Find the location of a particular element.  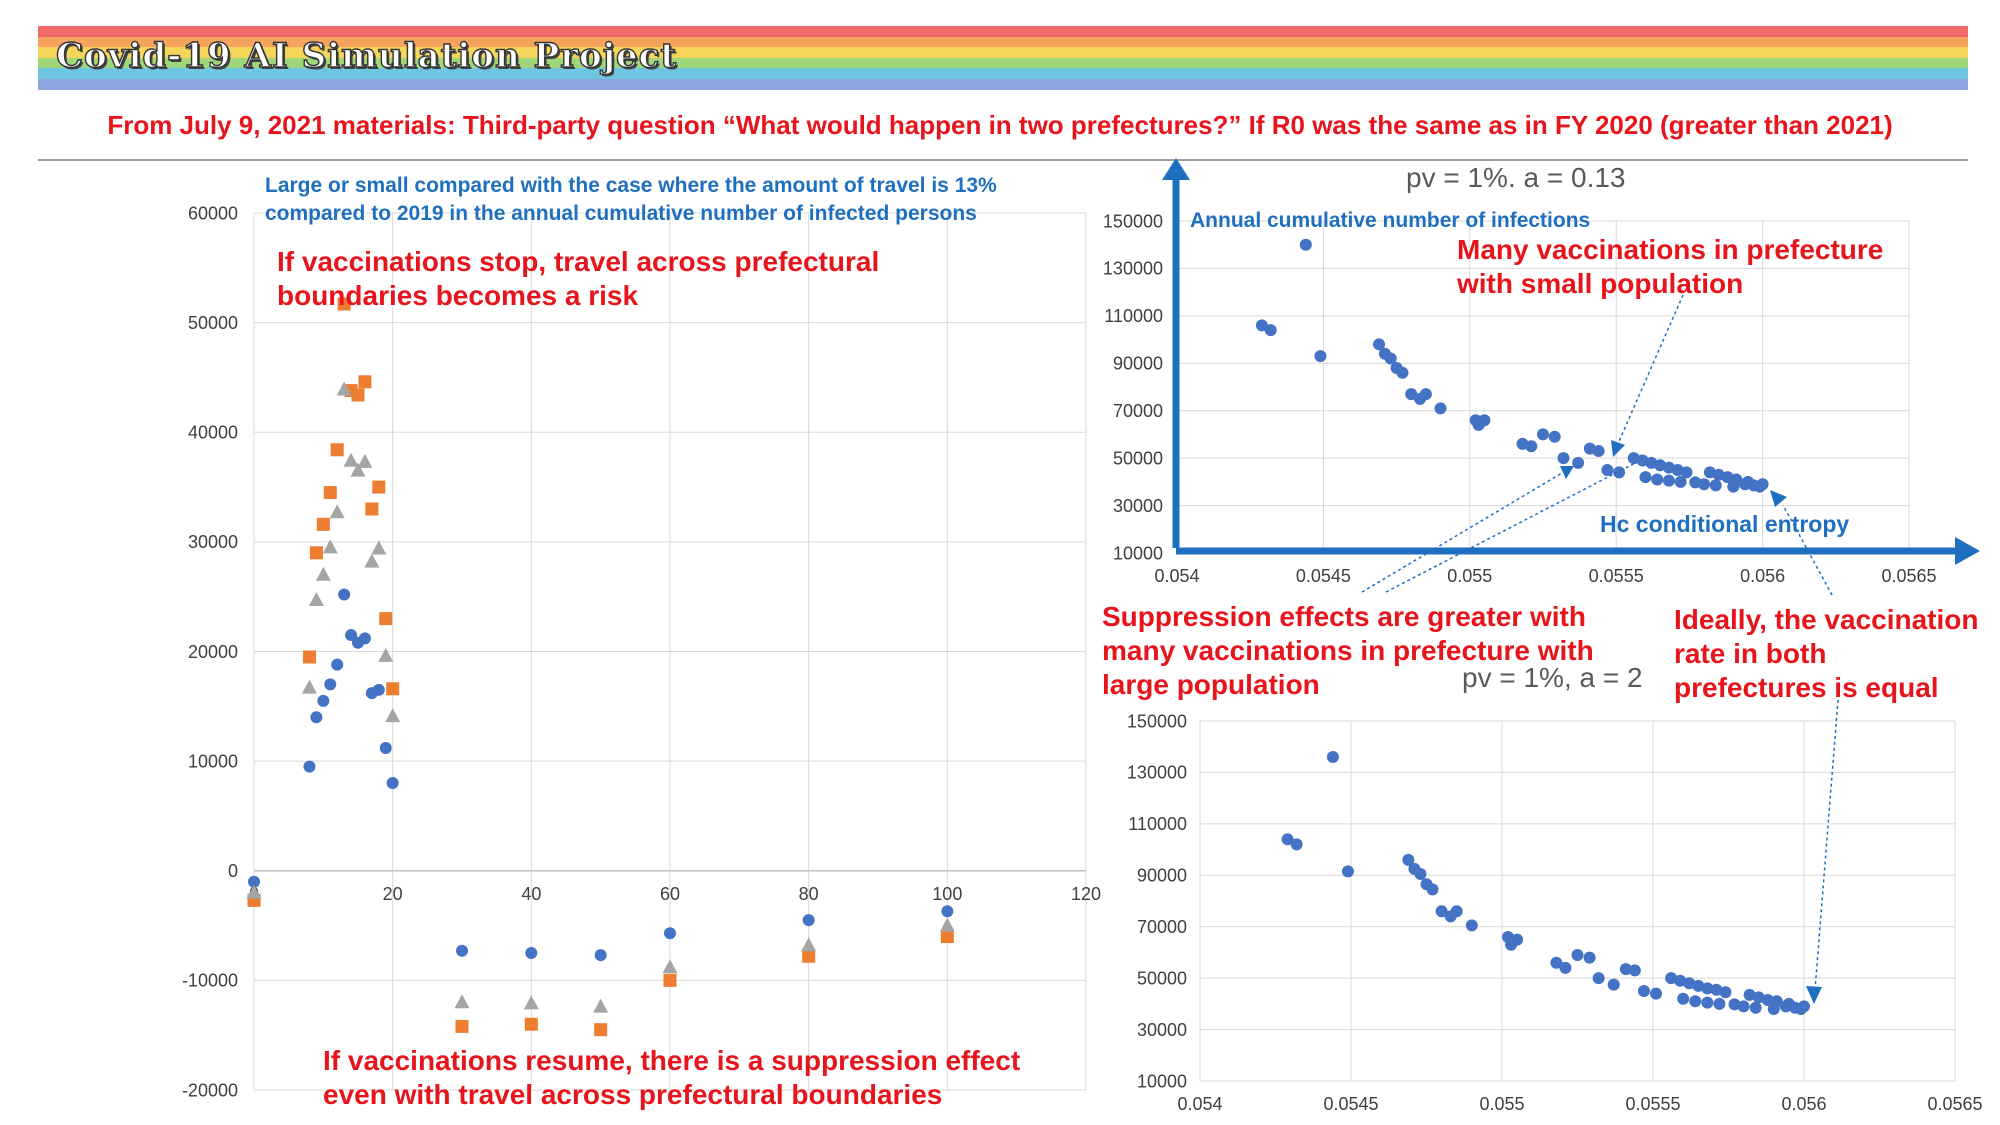

chart-title-top: pv = 1%. a = 0.13 is located at coordinates (1516, 177).